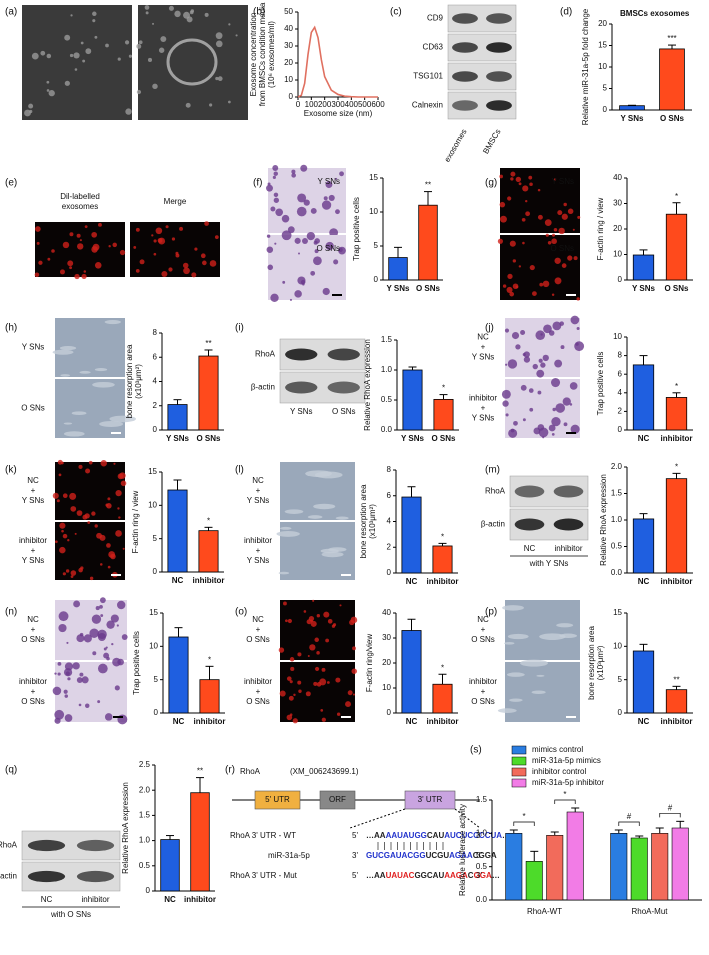 The width and height of the screenshot is (709, 955). What do you see at coordinates (649, 911) in the screenshot?
I see `x-tick-label: RhoA-Mut` at bounding box center [649, 911].